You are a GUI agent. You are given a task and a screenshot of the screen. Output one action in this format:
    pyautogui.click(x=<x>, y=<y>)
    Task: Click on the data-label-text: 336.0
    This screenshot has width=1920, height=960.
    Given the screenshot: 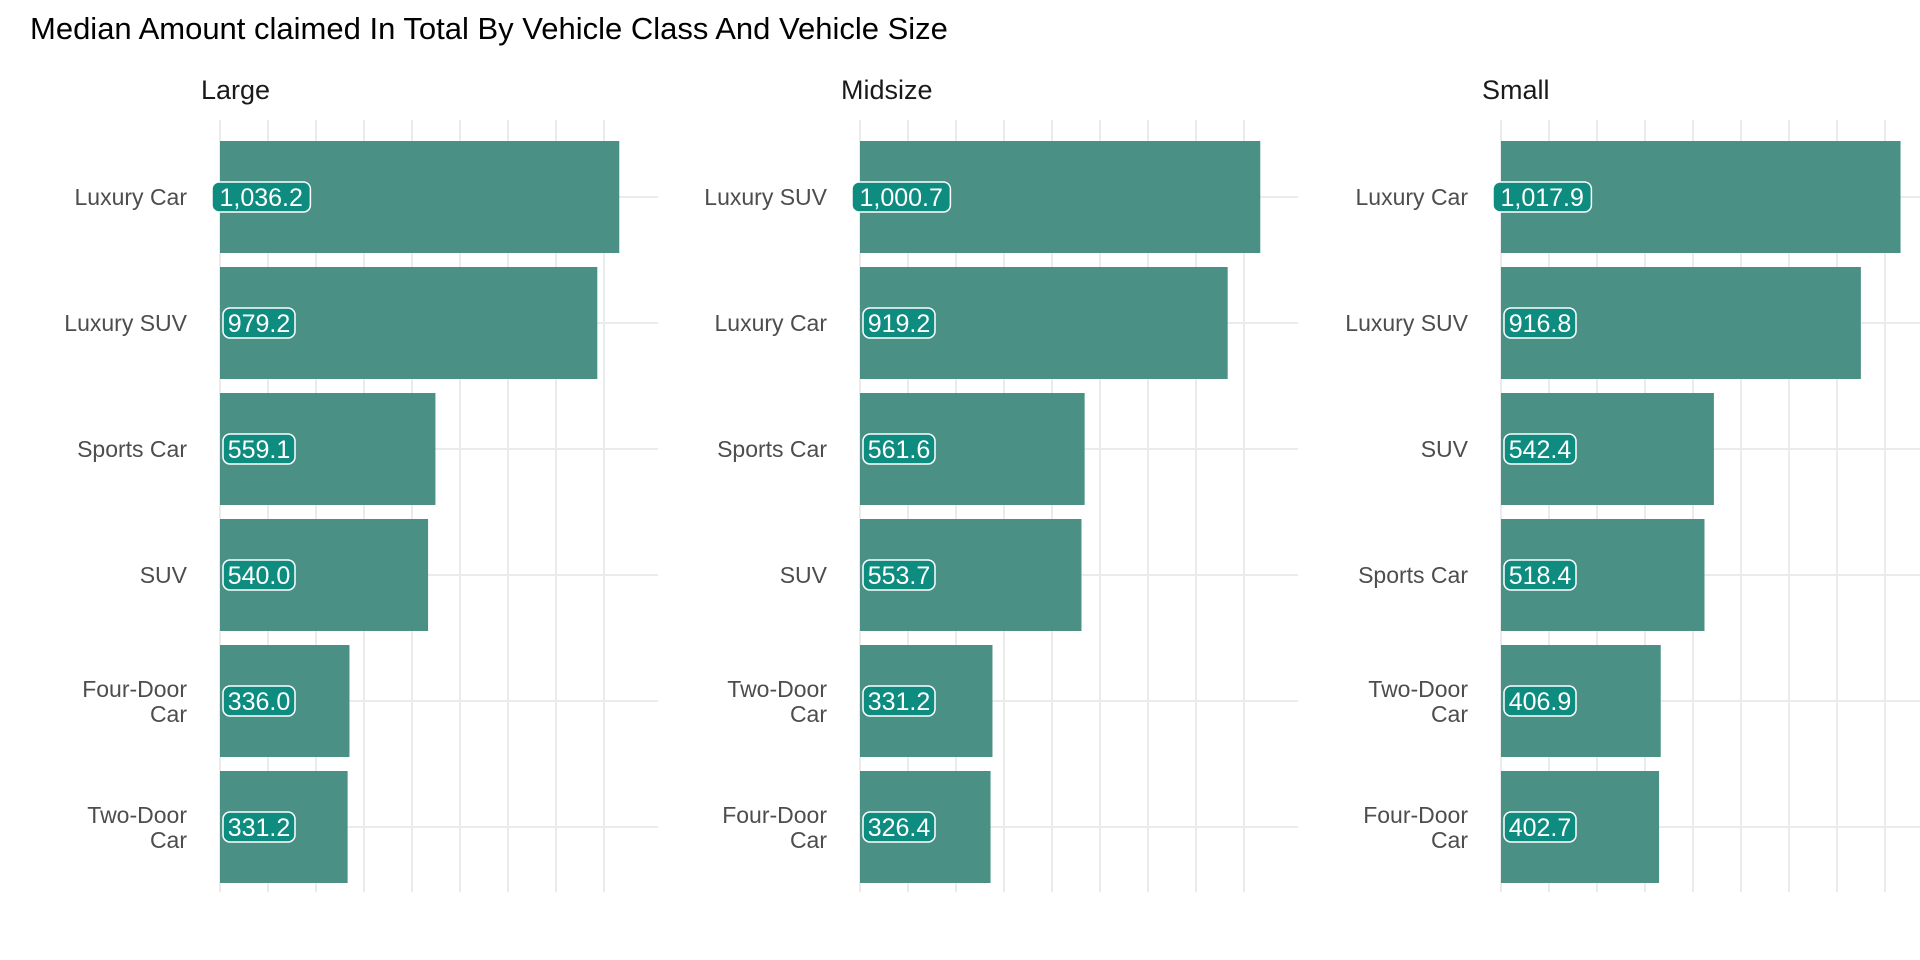 What is the action you would take?
    pyautogui.click(x=259, y=702)
    